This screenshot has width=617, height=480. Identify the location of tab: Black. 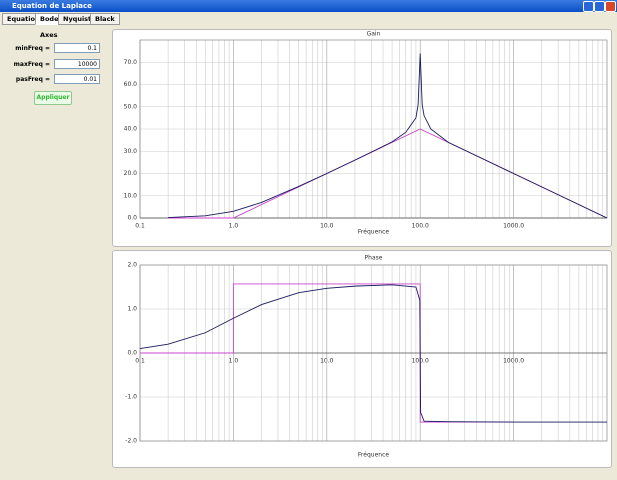
(105, 19).